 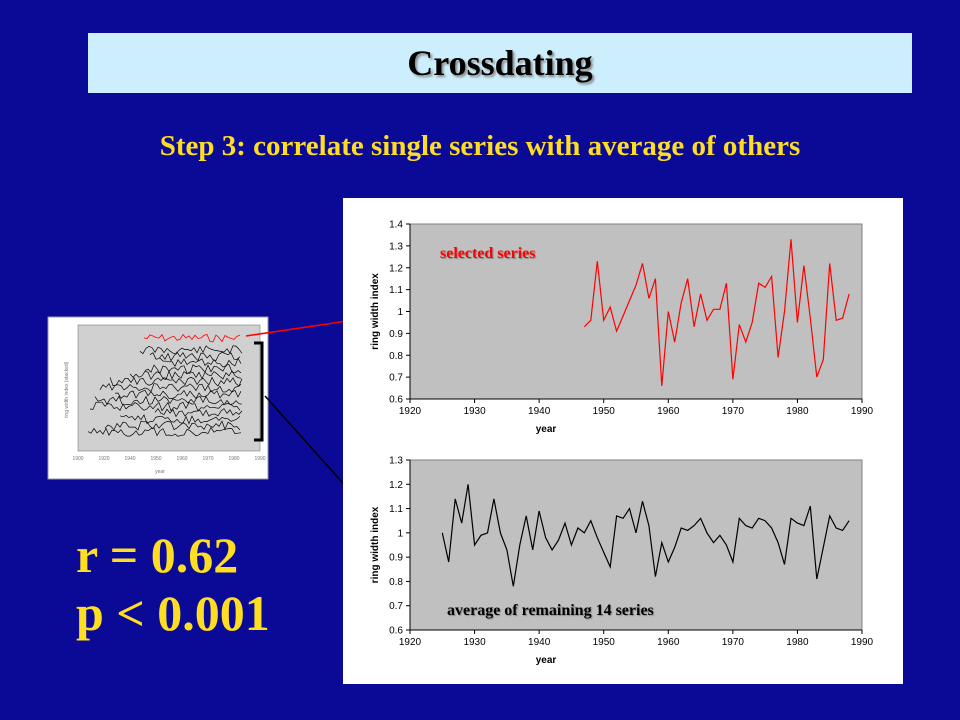 What do you see at coordinates (181, 459) in the screenshot?
I see `thumbnail-x-tick-label: 1960` at bounding box center [181, 459].